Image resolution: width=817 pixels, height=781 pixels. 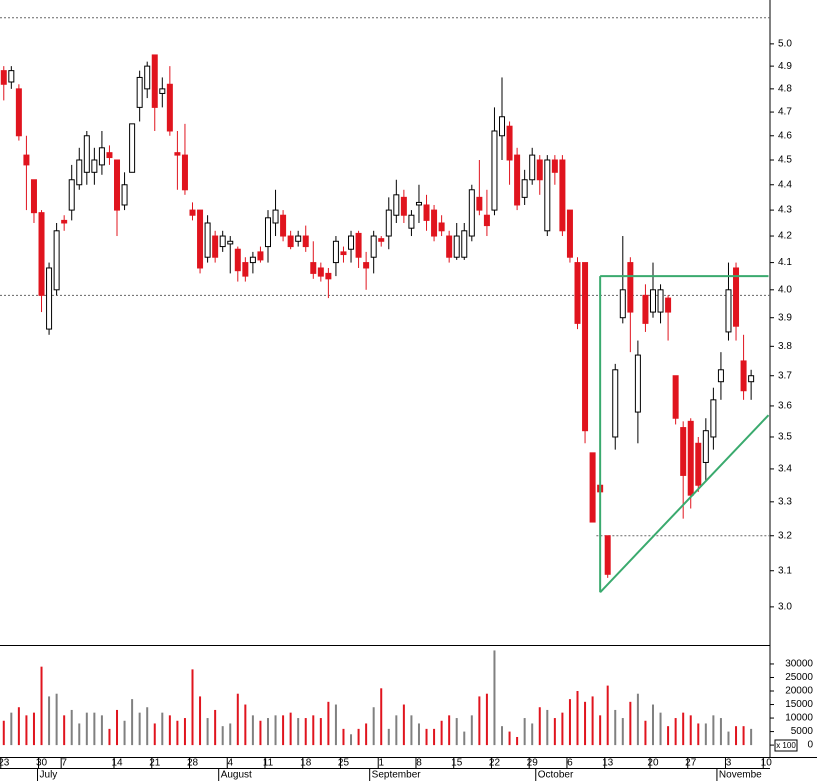 What do you see at coordinates (785, 607) in the screenshot?
I see `y-tick-label: 3.0` at bounding box center [785, 607].